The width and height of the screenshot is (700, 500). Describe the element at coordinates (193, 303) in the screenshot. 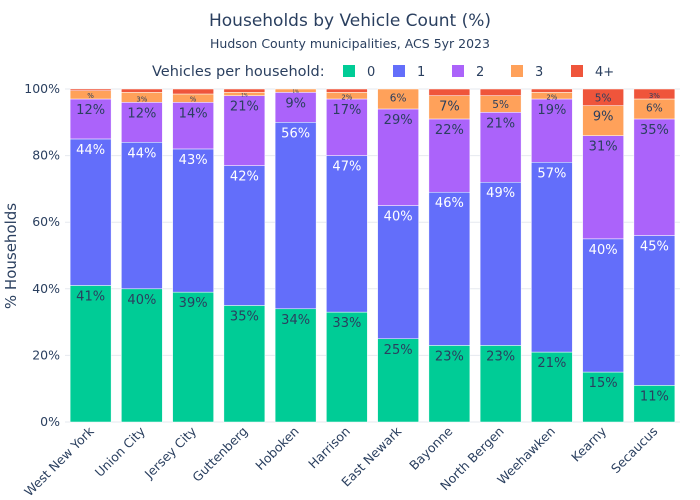

I see `bar-label: 39%` at that location.